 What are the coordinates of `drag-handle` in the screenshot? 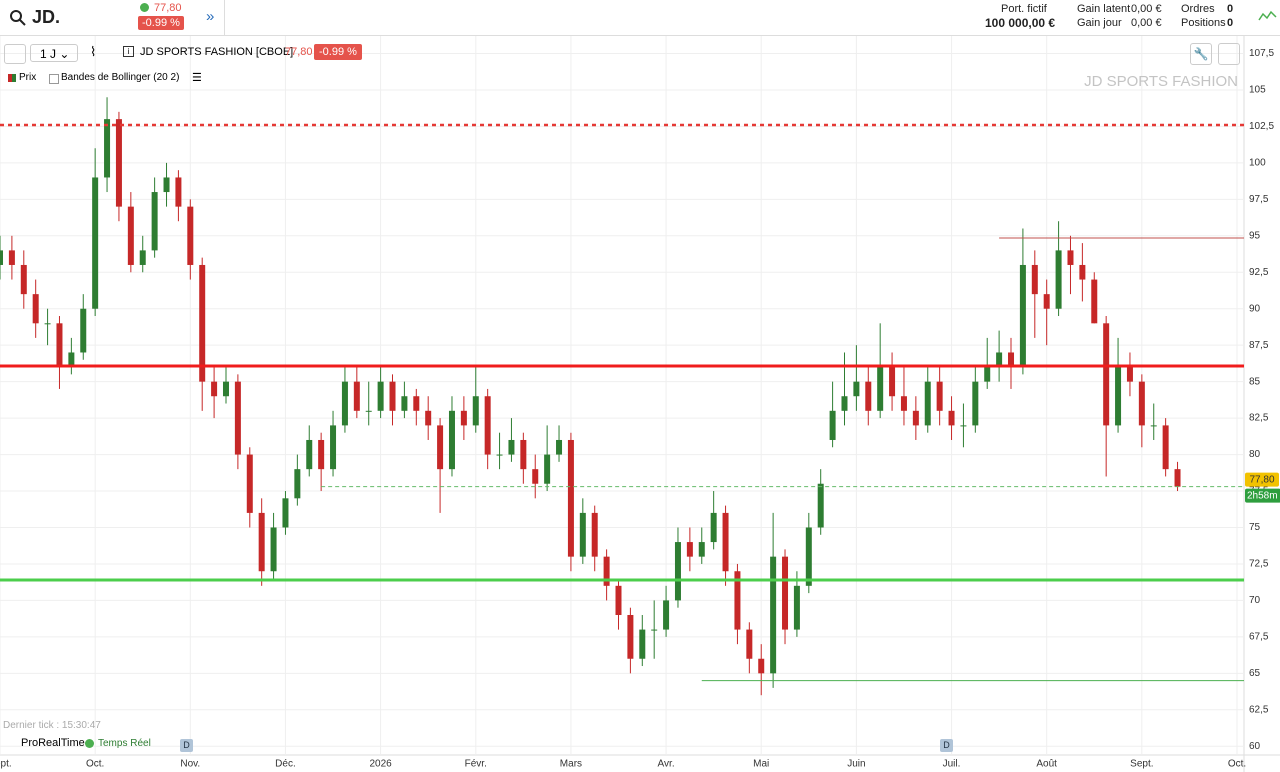 It's located at (15, 54).